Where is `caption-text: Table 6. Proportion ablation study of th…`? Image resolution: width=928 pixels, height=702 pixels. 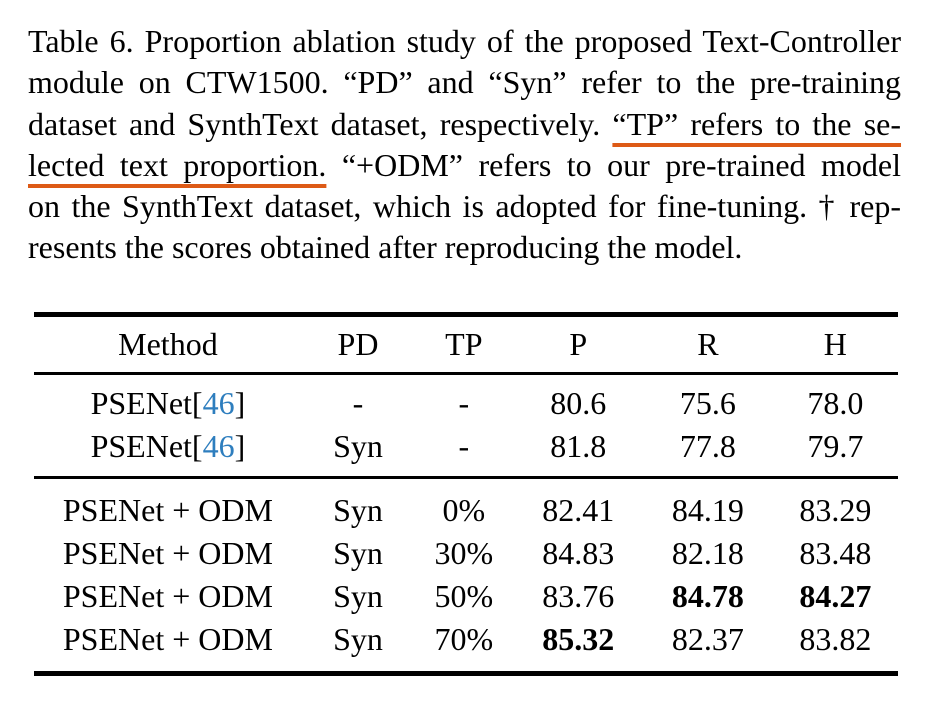 caption-text: Table 6. Proportion ablation study of th… is located at coordinates (464, 41).